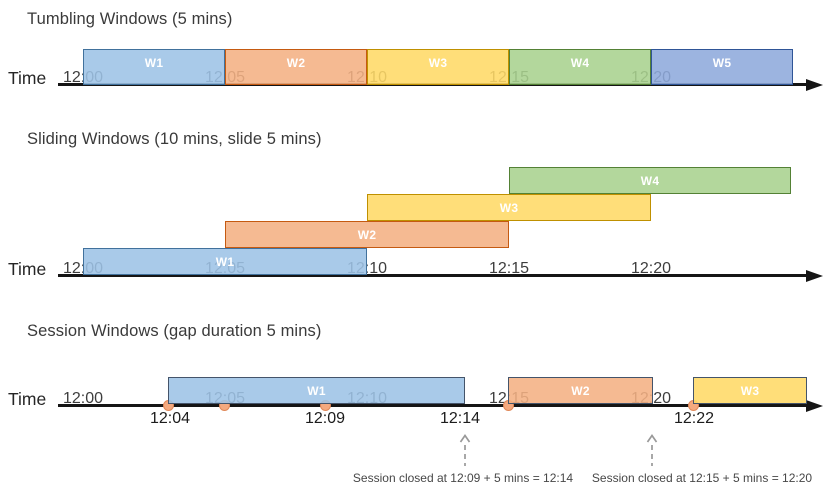 This screenshot has height=498, width=829. Describe the element at coordinates (325, 418) in the screenshot. I see `event-time-label: 12:09` at that location.